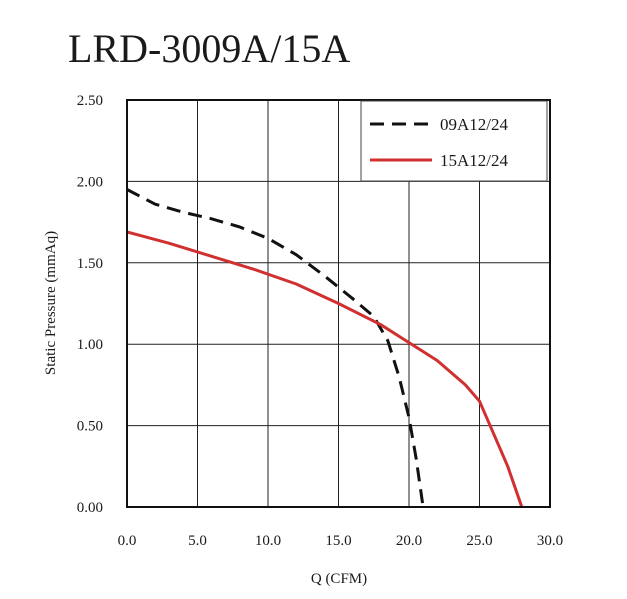 This screenshot has height=599, width=627. What do you see at coordinates (209, 48) in the screenshot?
I see `chart-title: LRD-3009A/15A` at bounding box center [209, 48].